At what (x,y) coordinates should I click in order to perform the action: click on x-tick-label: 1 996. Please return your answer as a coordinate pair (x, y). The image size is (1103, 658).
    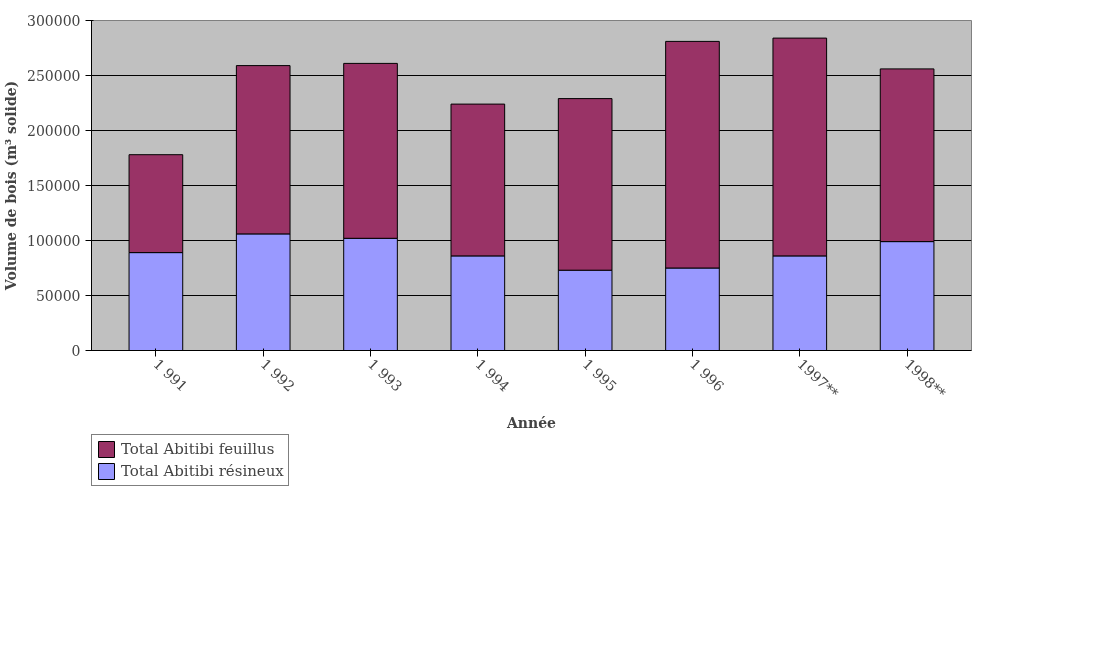
    Looking at the image, I should click on (707, 375).